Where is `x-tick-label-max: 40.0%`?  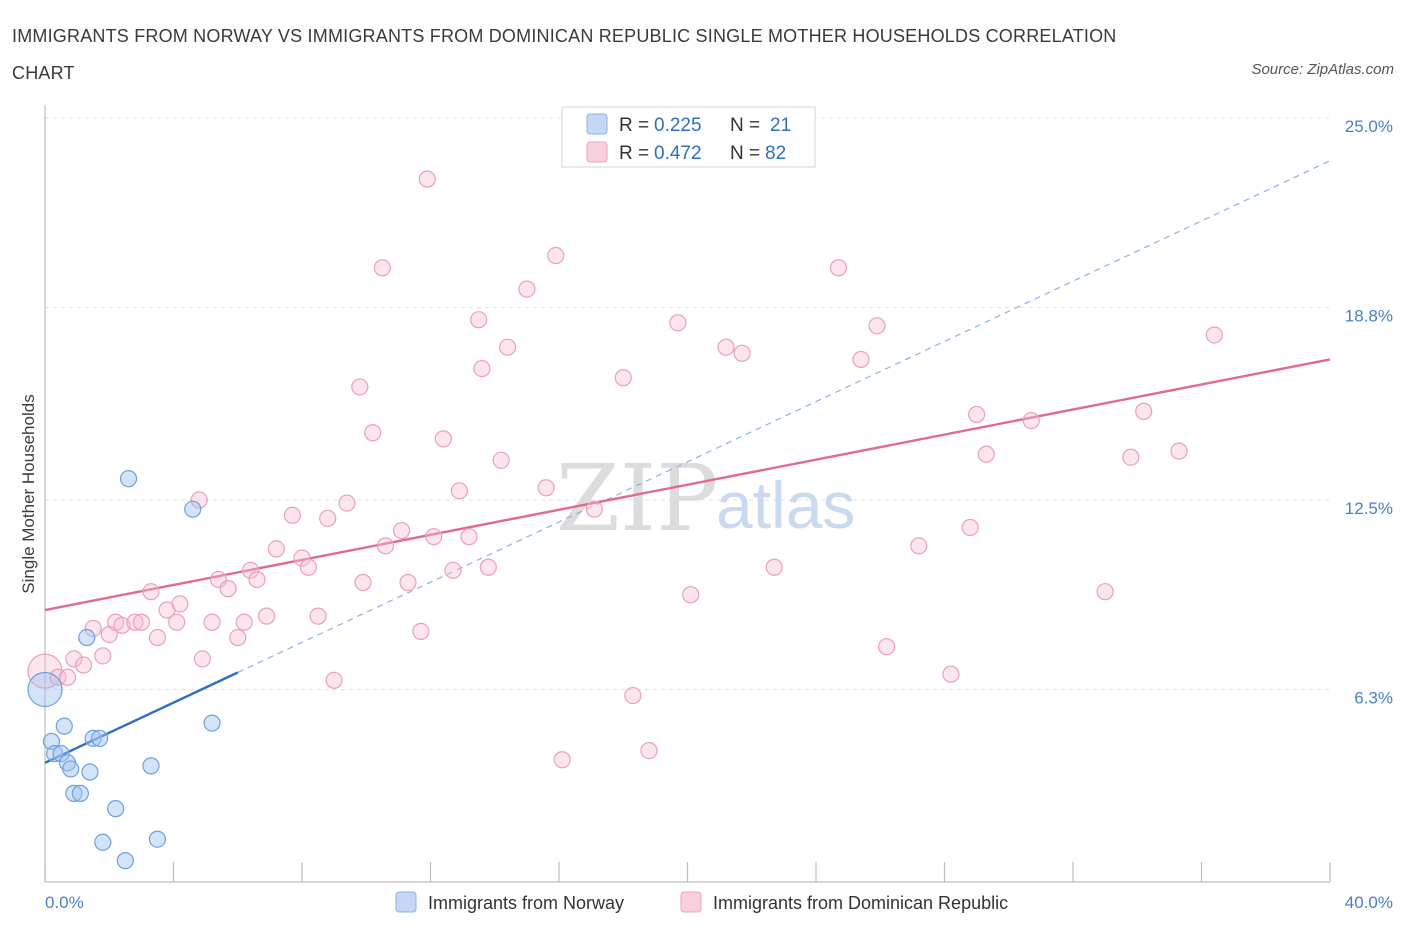 x-tick-label-max: 40.0% is located at coordinates (1369, 902).